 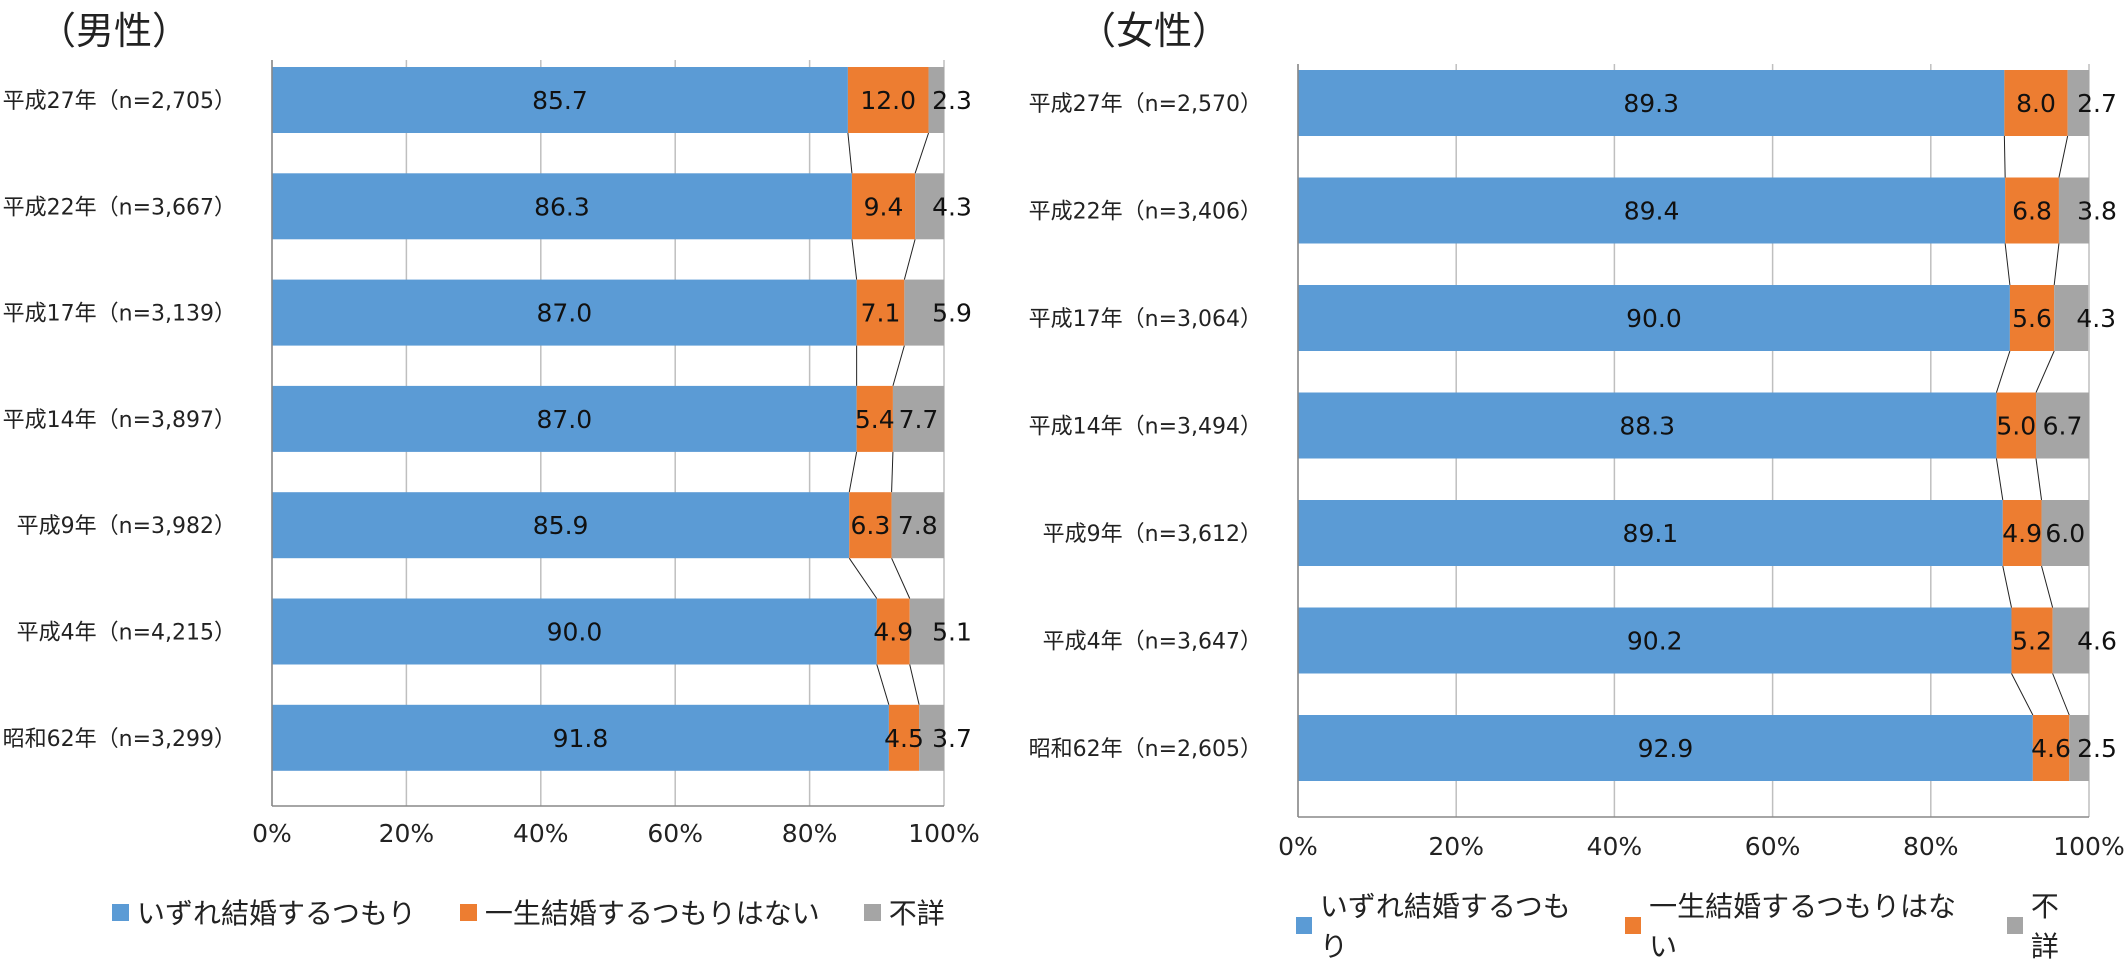 I want to click on data-label: 7.8, so click(x=918, y=525).